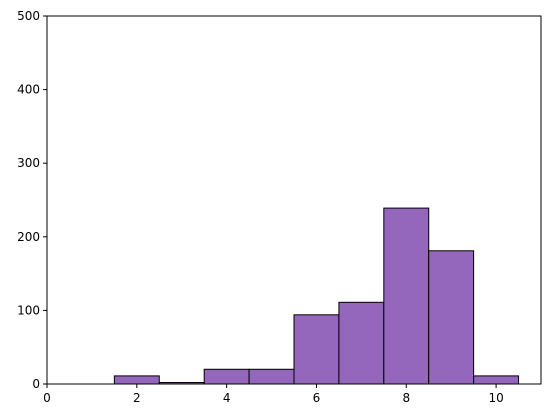 Image resolution: width=552 pixels, height=418 pixels. Describe the element at coordinates (36, 384) in the screenshot. I see `y-tick-label: 0` at that location.